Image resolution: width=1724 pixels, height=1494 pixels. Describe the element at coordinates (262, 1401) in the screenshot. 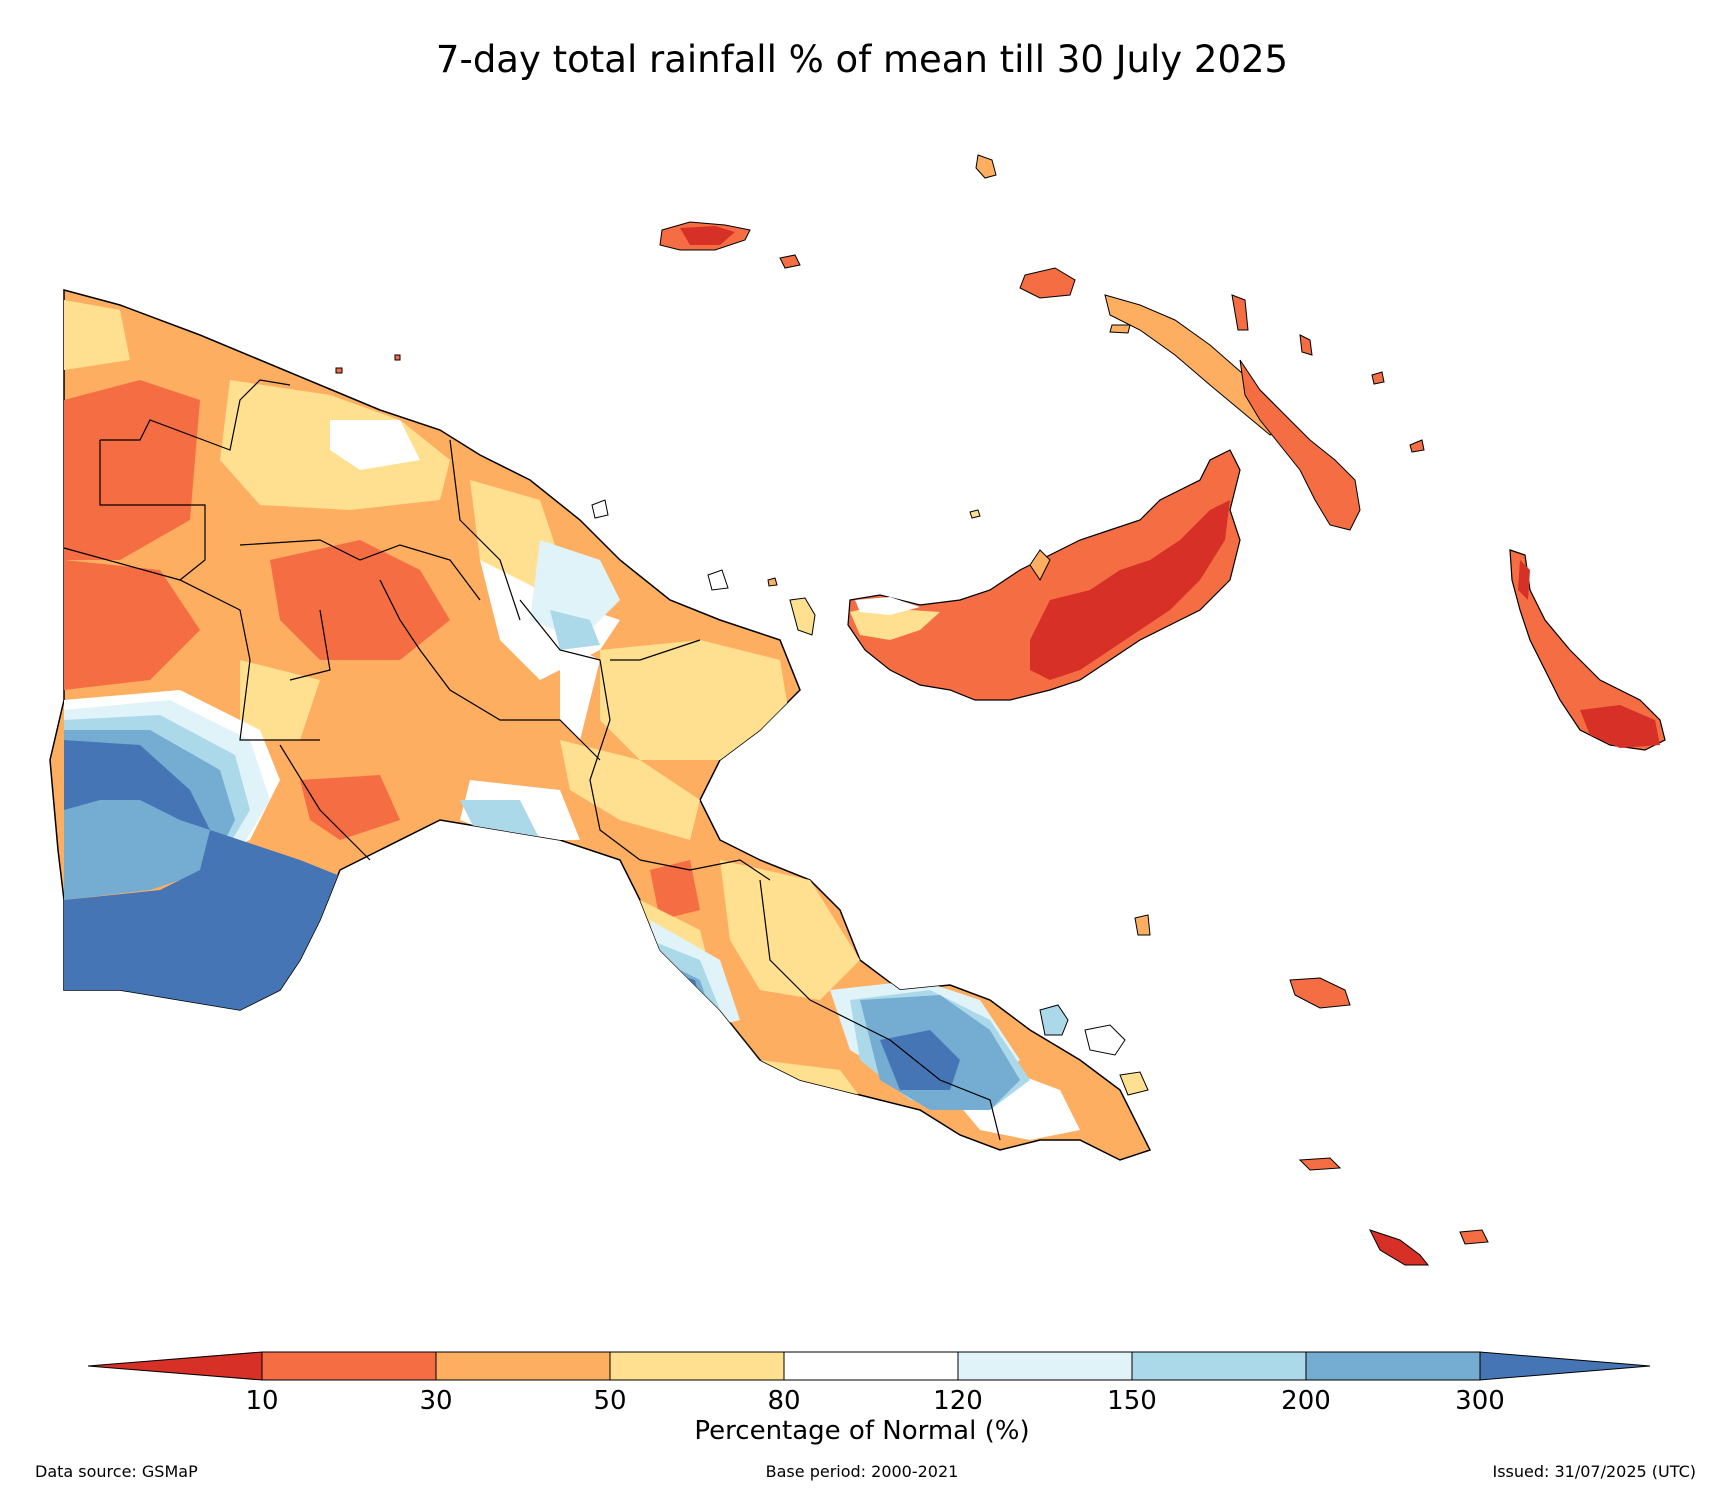

I see `colorbar-tick-label: 10` at that location.